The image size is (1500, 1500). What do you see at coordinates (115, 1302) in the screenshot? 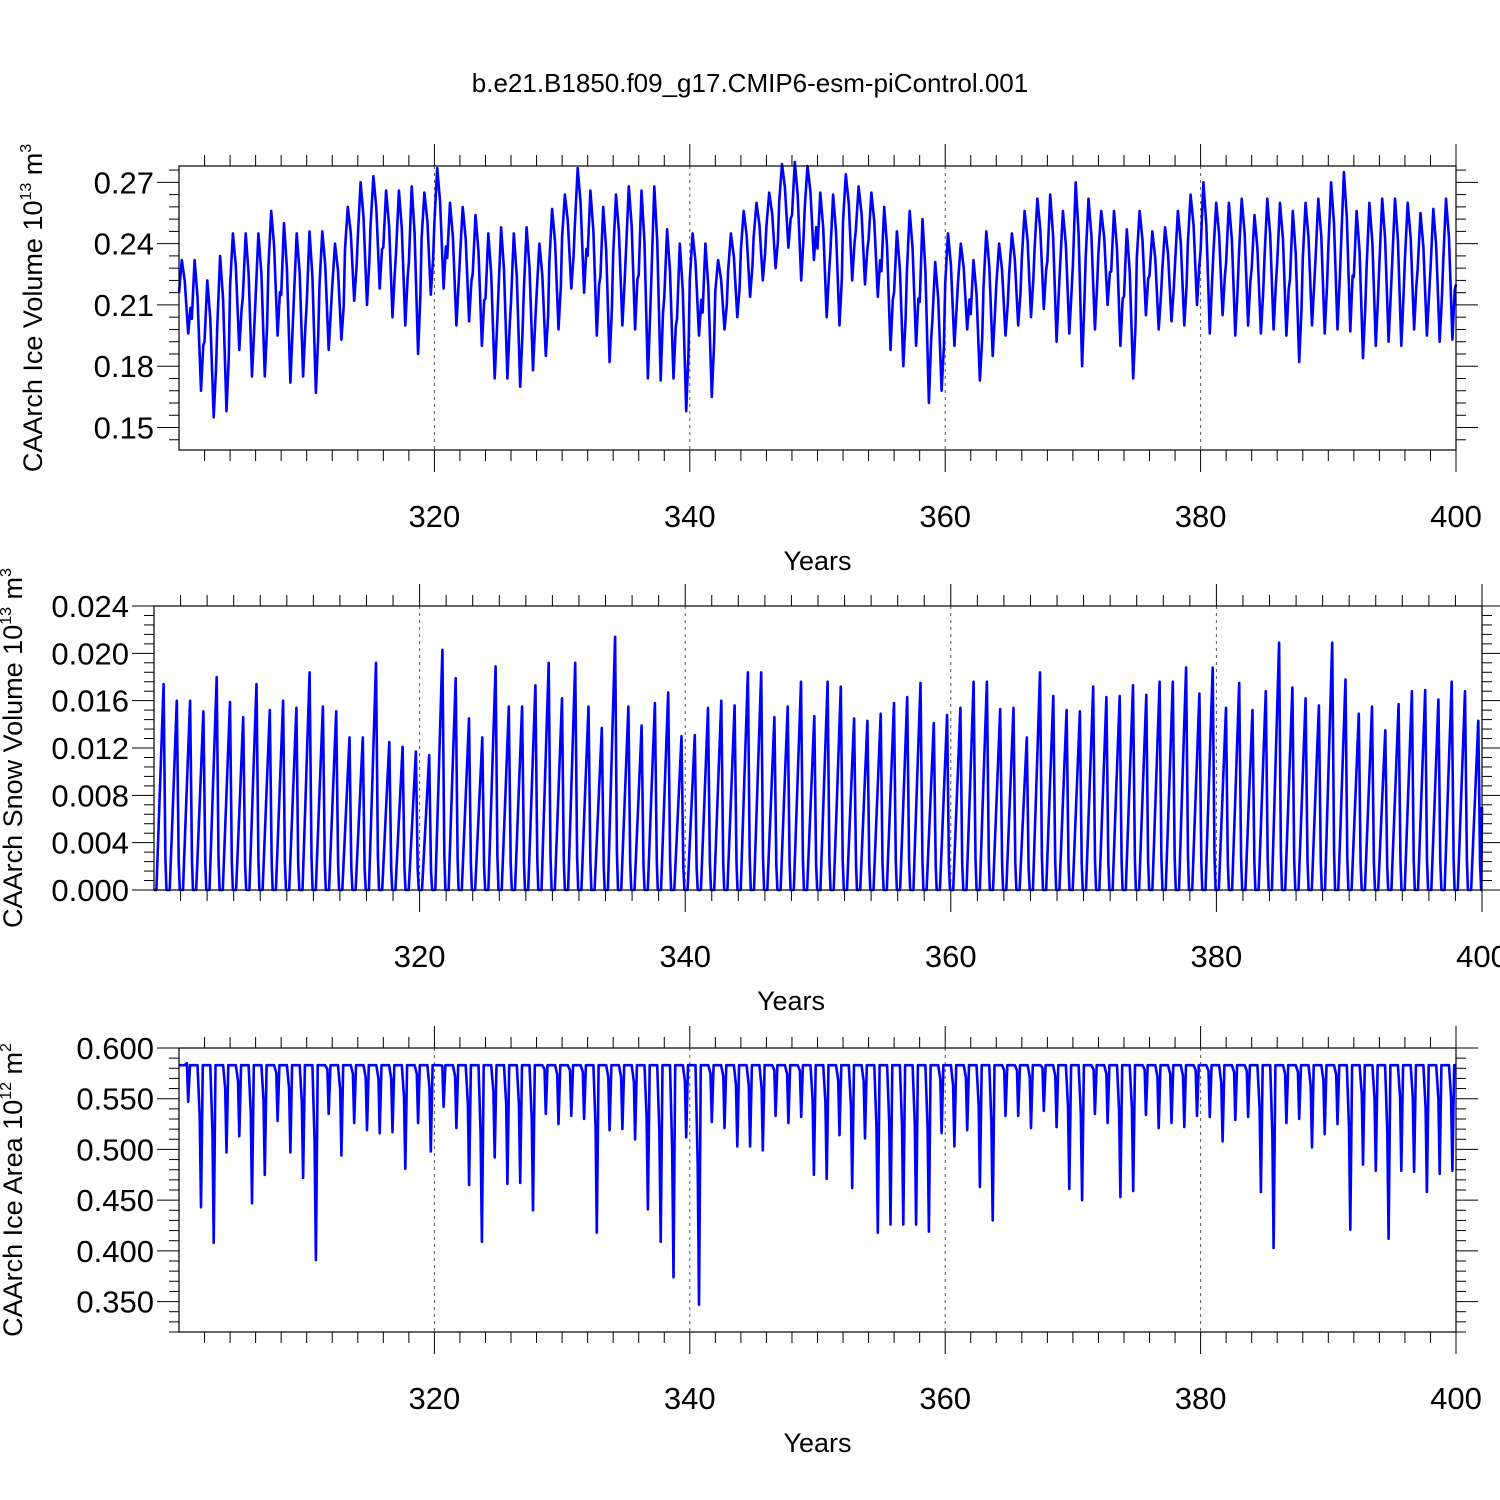
I see `y-tick-label: 0.350` at bounding box center [115, 1302].